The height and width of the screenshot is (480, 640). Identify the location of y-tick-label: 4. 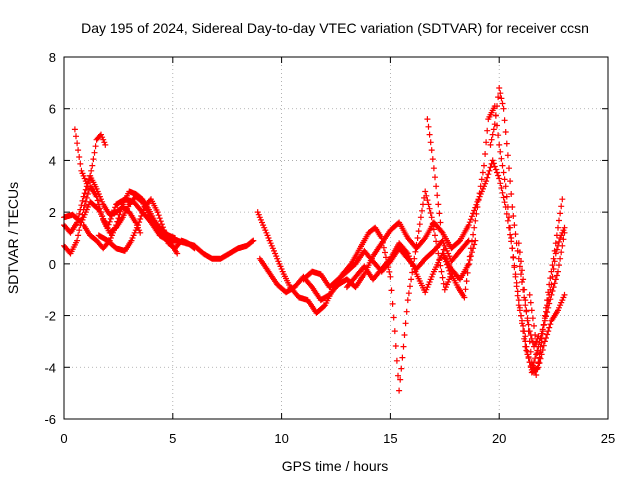
(52, 160).